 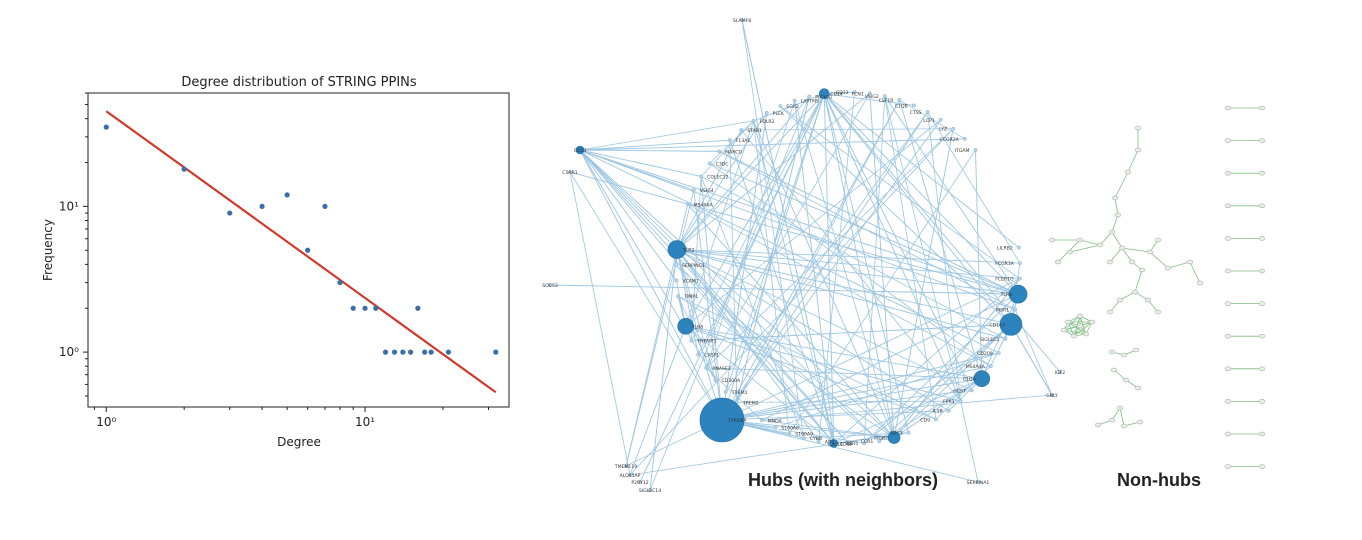 I want to click on node-label: TMEM119, so click(x=625, y=467).